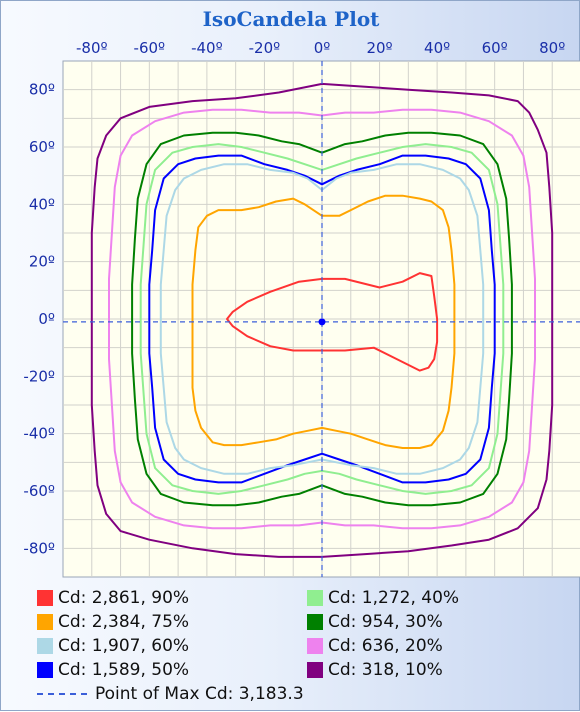 Image resolution: width=580 pixels, height=712 pixels. I want to click on legend-item: Cd: 1,272, 40%, so click(383, 598).